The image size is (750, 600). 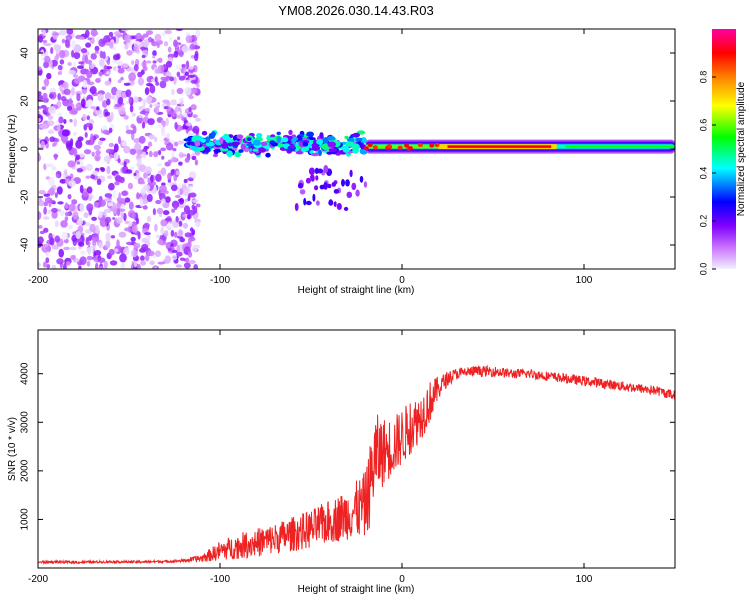 I want to click on colorbar-tick-label: 0.0, so click(x=703, y=269).